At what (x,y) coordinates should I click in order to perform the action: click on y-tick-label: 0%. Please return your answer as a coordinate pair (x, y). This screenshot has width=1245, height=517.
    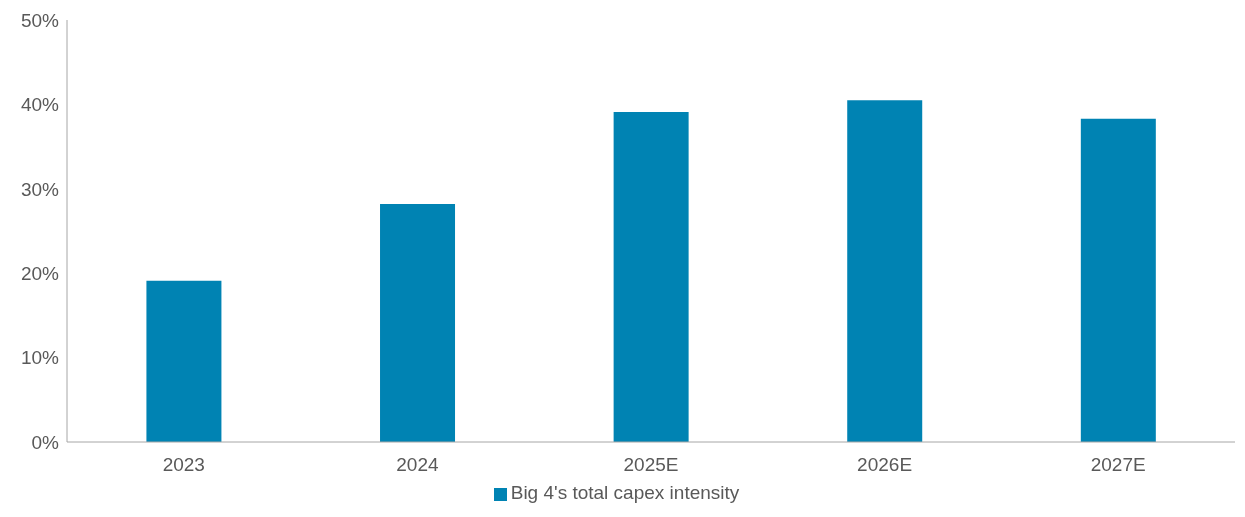
    Looking at the image, I should click on (45, 442).